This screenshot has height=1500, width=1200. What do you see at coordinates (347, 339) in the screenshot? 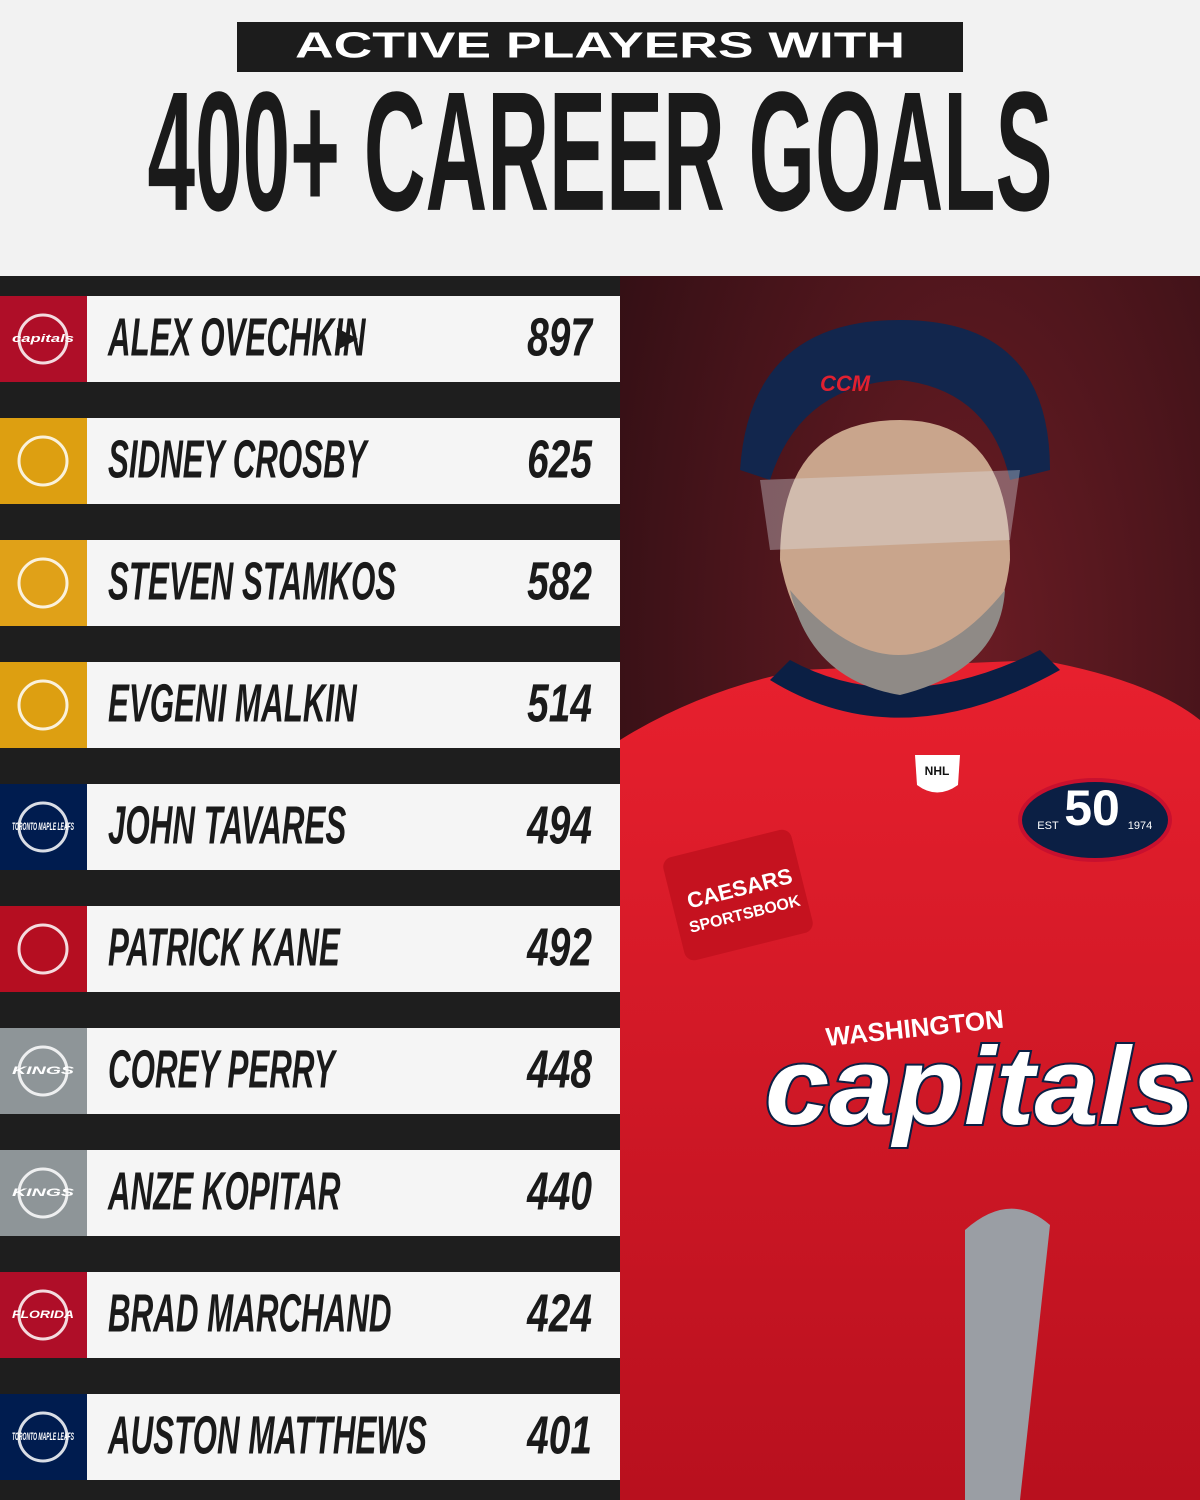
I see `indicator-arrow` at bounding box center [347, 339].